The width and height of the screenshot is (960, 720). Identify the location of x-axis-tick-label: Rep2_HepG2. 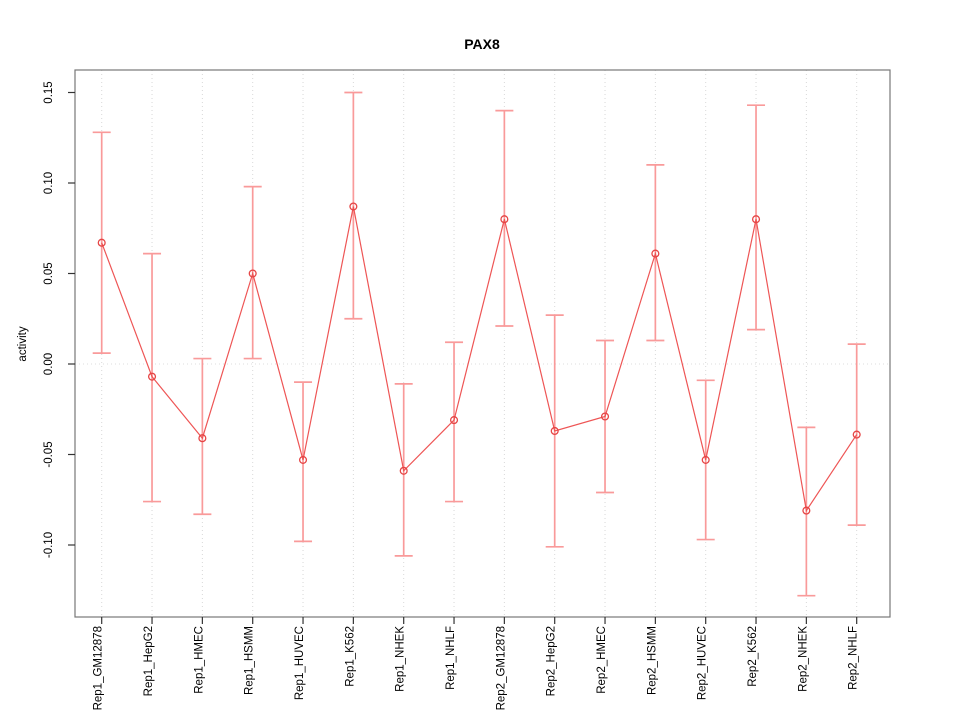
(552, 661).